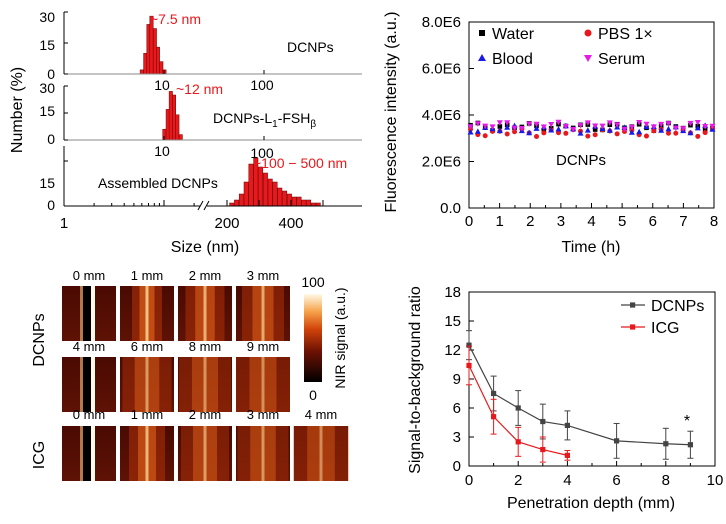 The width and height of the screenshot is (726, 524). I want to click on c-tile-dcnps-9mm-core, so click(263, 384).